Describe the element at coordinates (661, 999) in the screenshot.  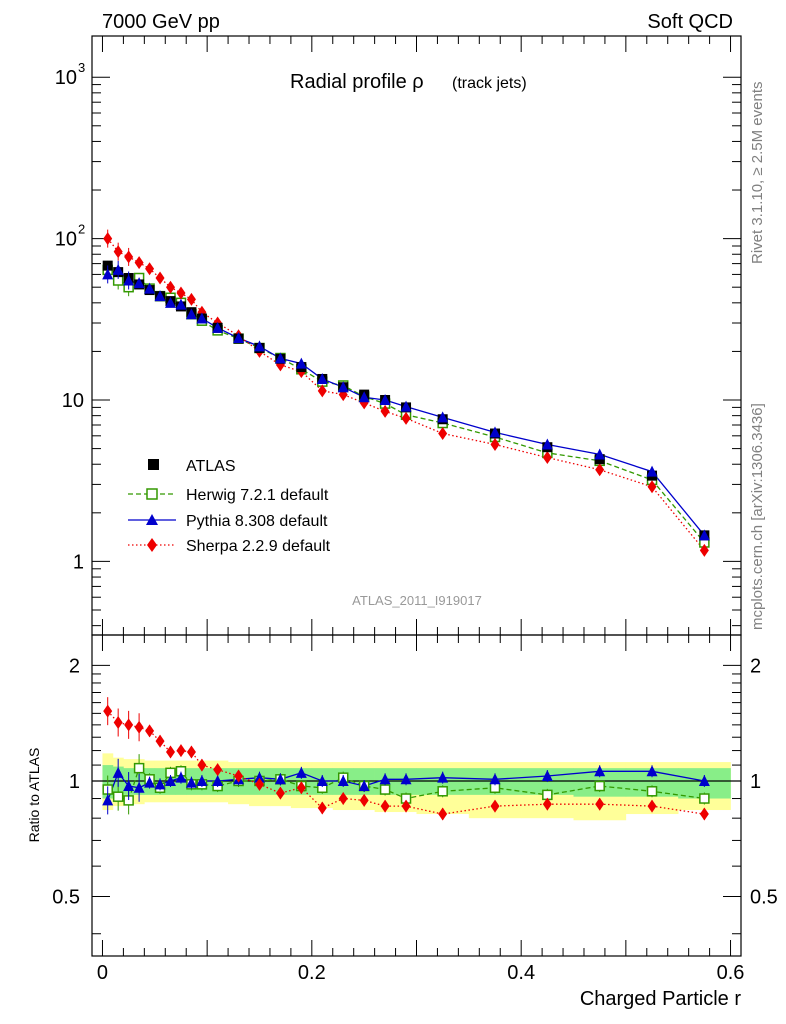
I see `x-axis-label: Charged Particle r` at that location.